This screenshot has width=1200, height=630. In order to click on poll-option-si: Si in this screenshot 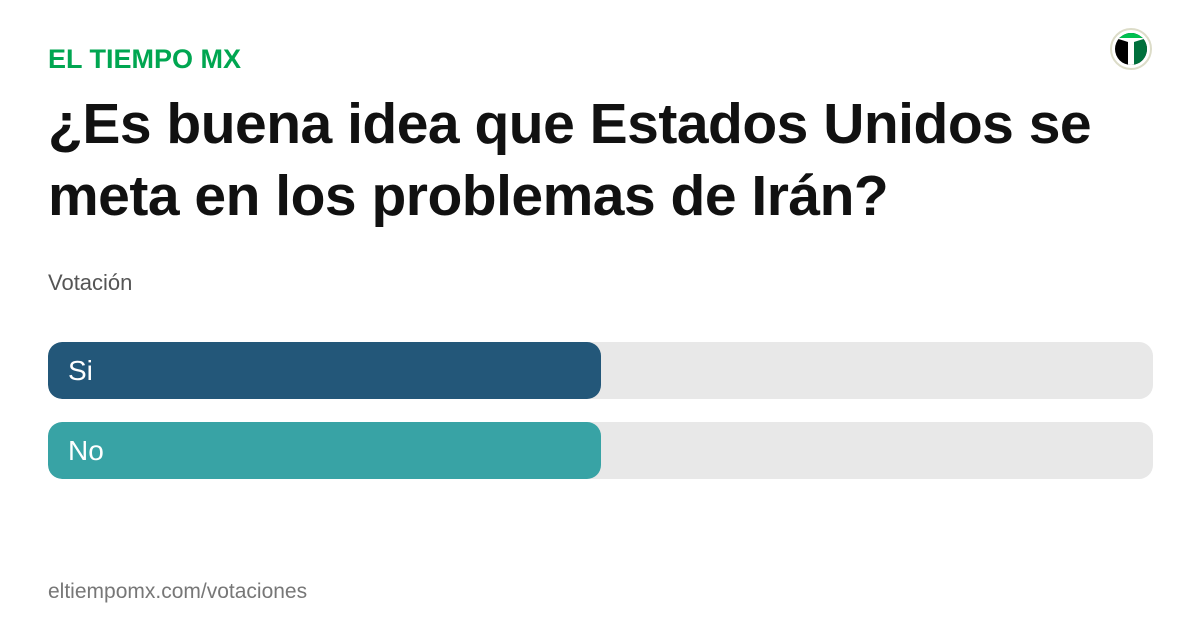, I will do `click(600, 370)`.